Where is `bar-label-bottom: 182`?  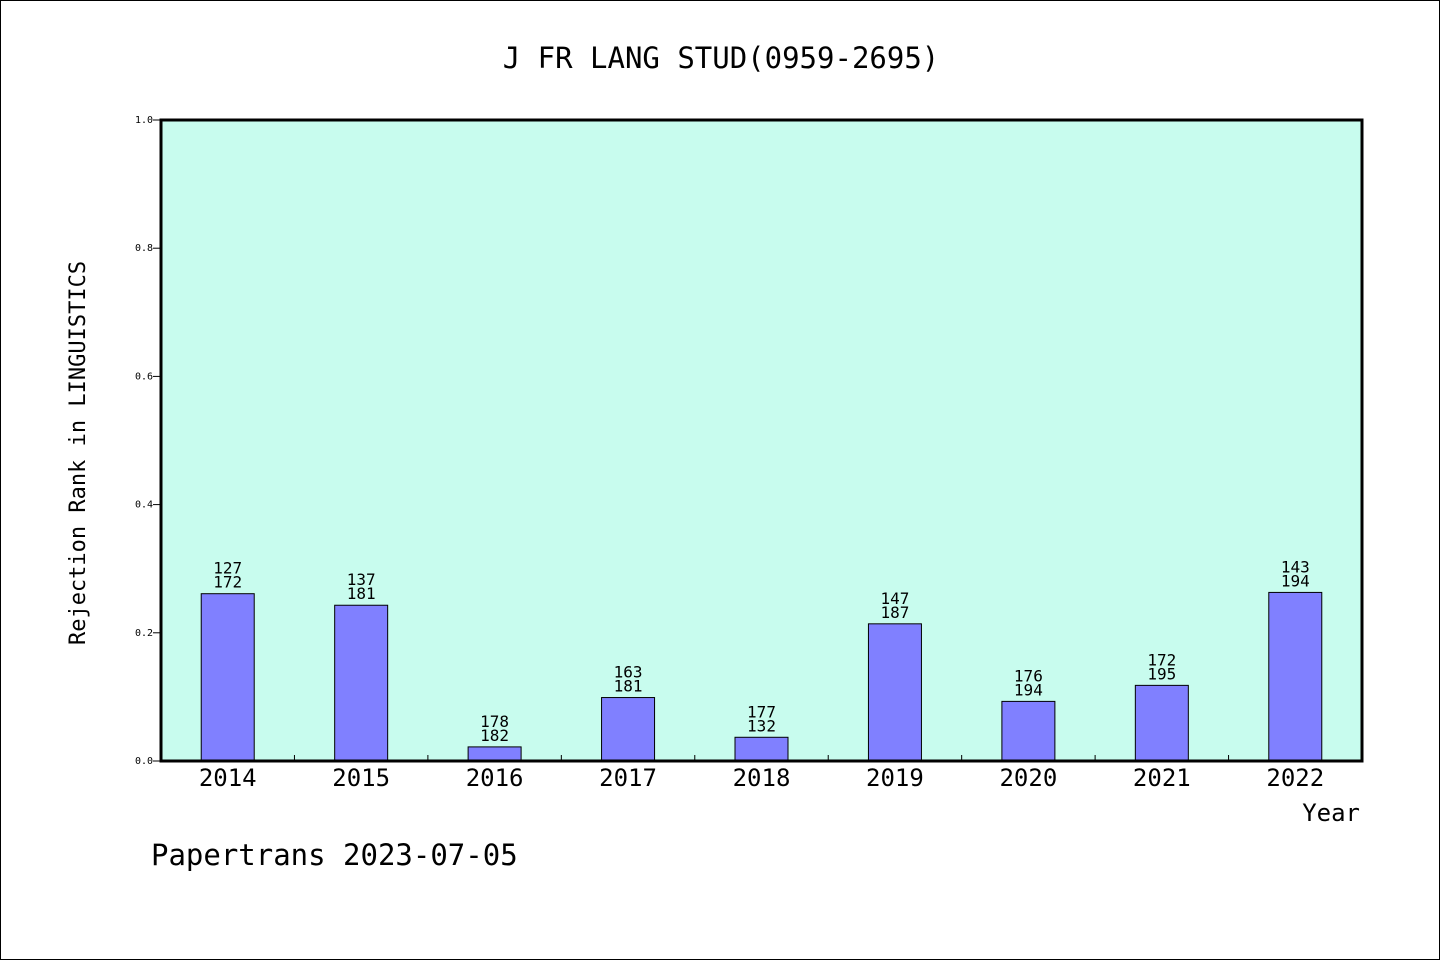
bar-label-bottom: 182 is located at coordinates (494, 735).